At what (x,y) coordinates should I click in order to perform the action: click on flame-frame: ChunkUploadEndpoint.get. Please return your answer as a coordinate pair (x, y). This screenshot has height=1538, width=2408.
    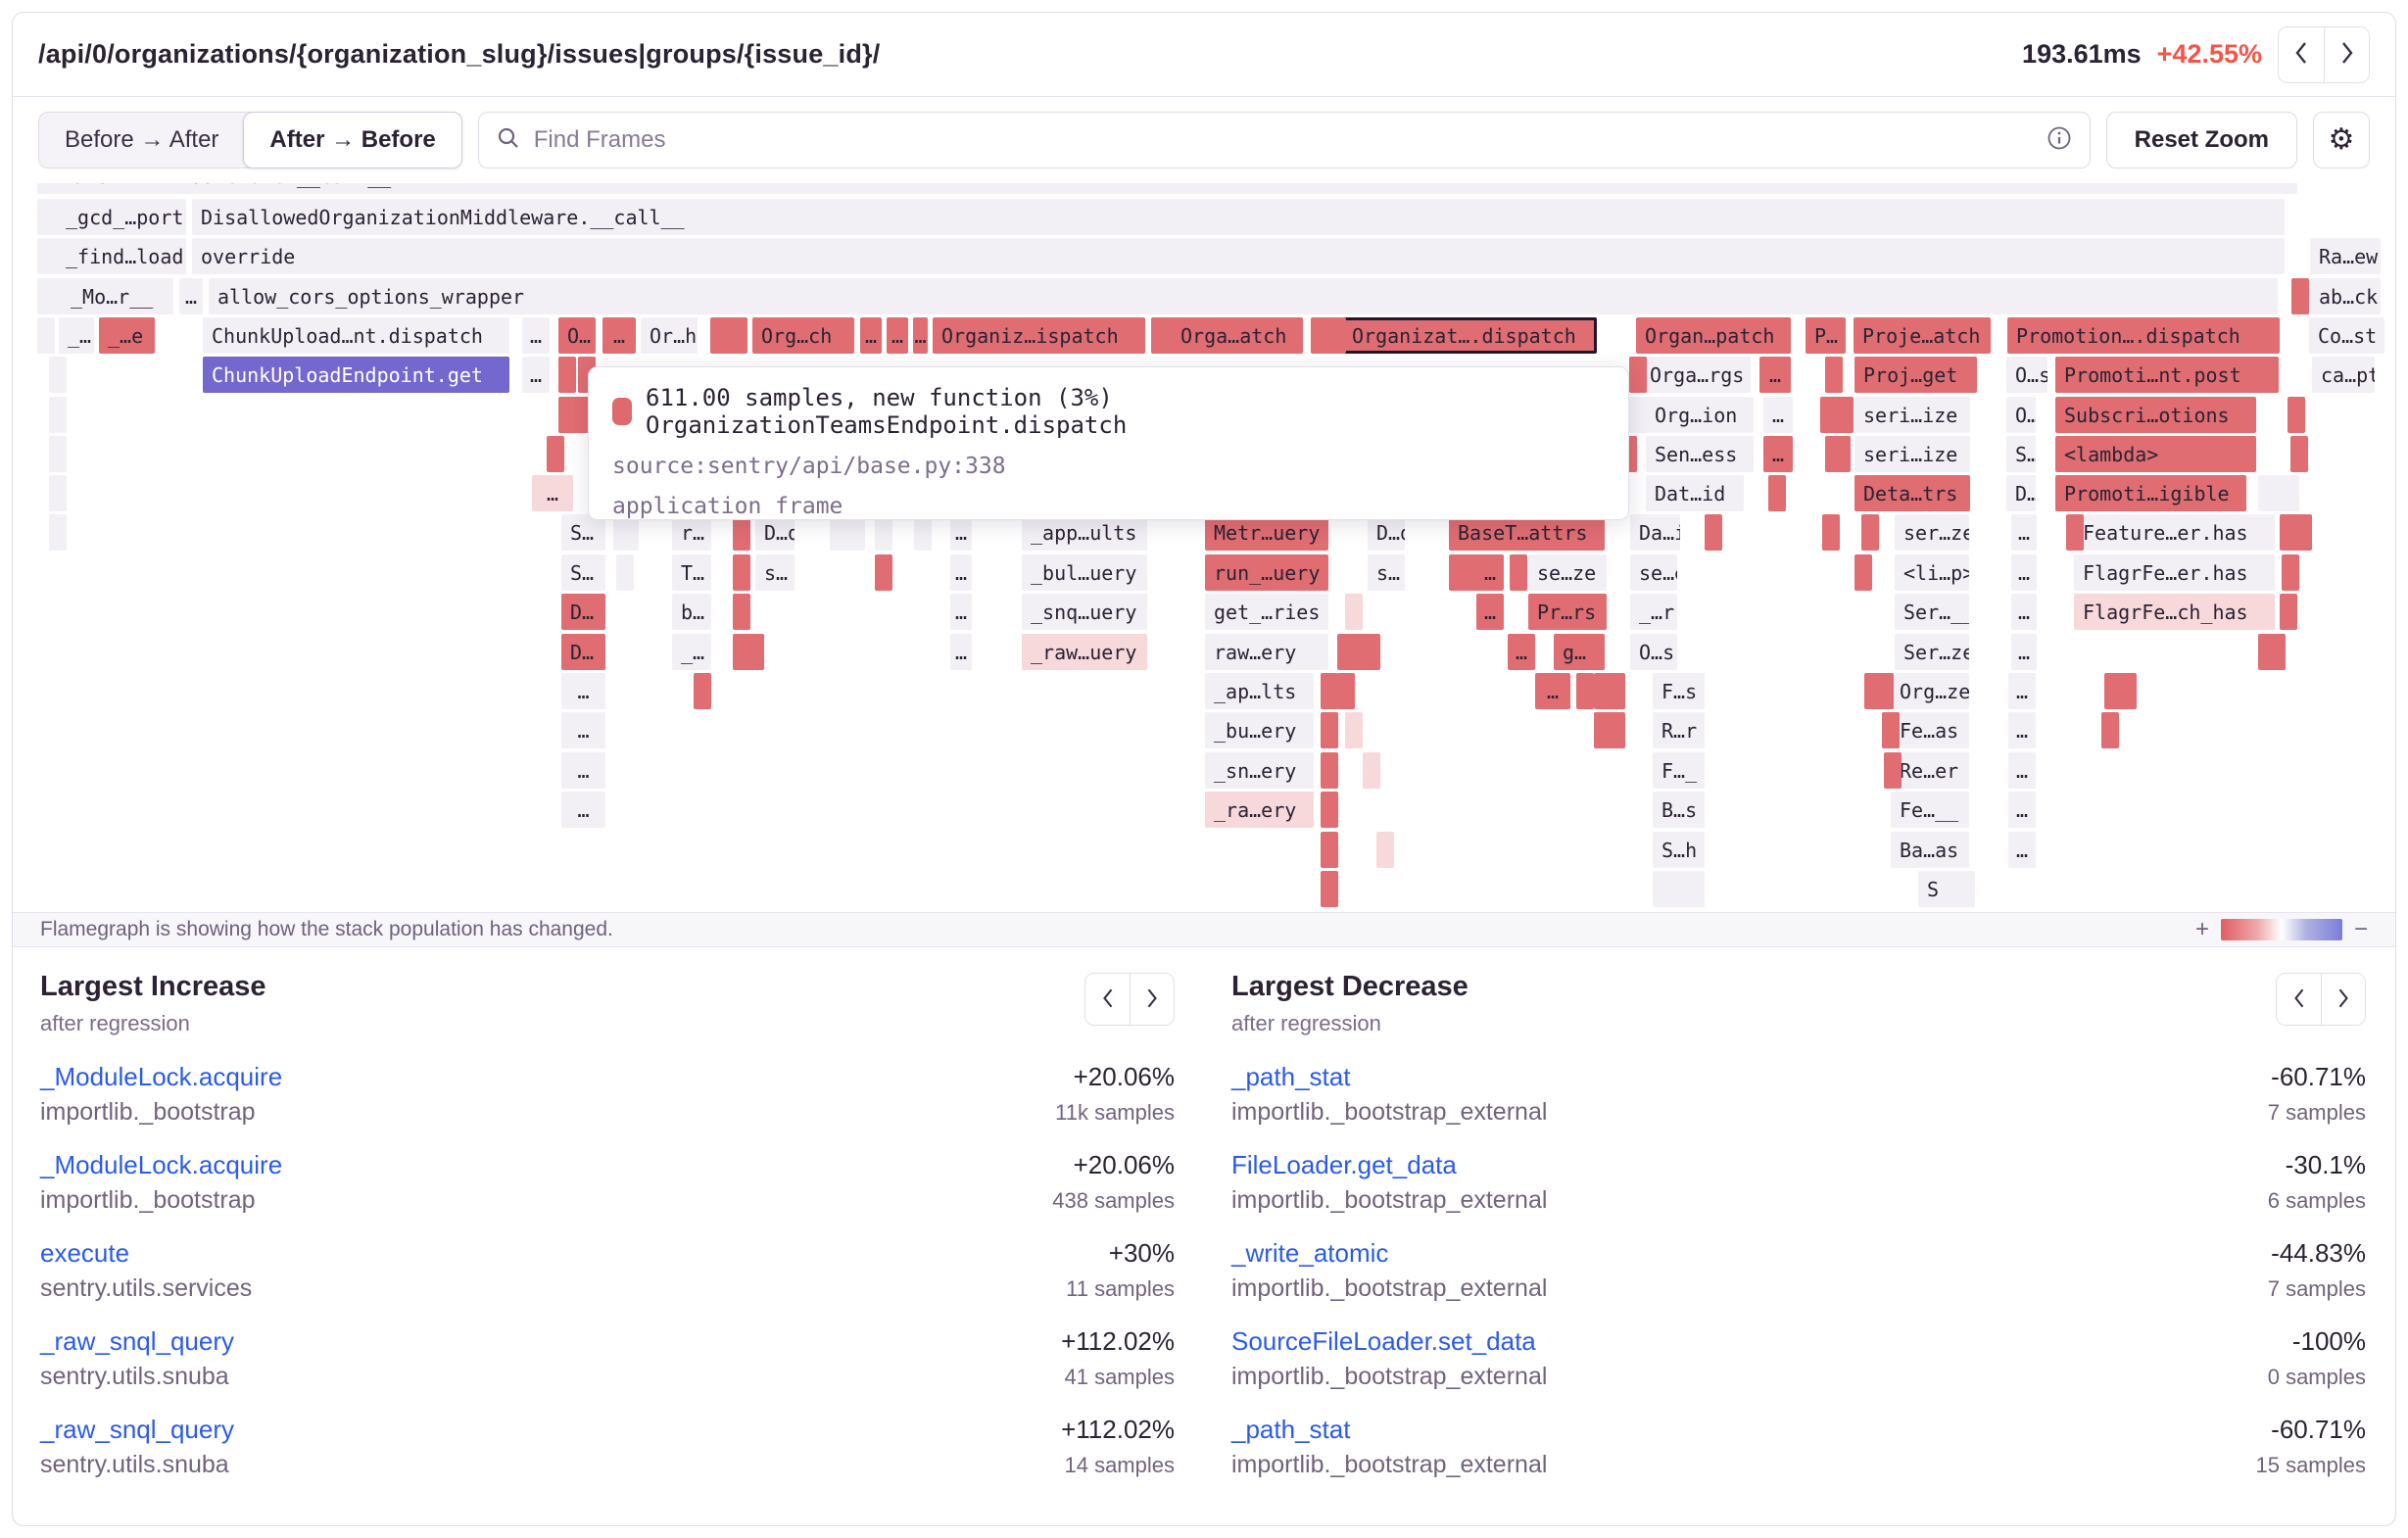
    Looking at the image, I should click on (356, 375).